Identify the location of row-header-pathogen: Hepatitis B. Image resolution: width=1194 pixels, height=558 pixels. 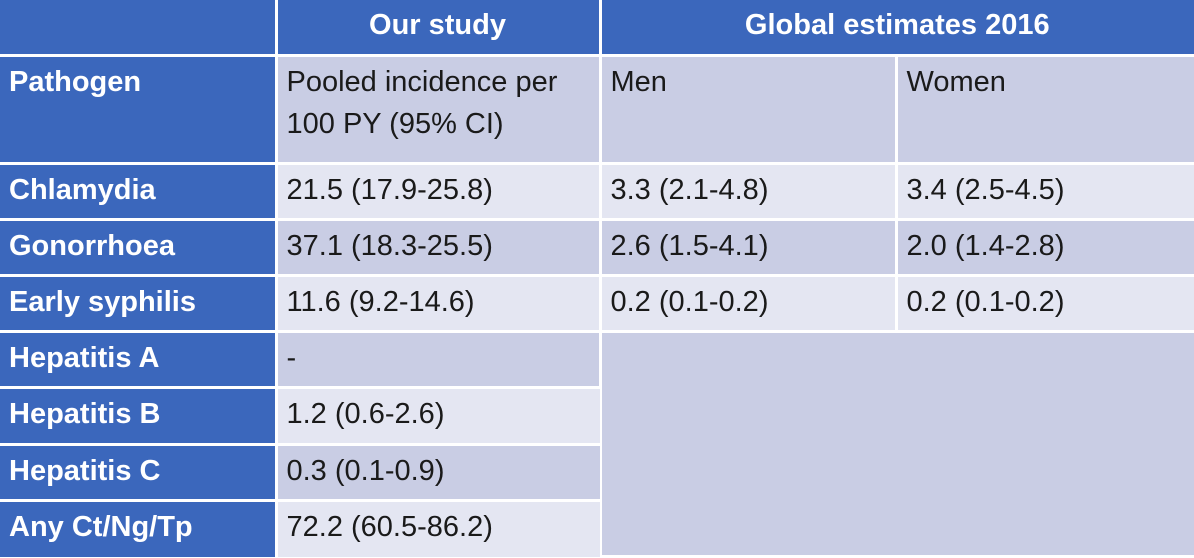
(139, 416).